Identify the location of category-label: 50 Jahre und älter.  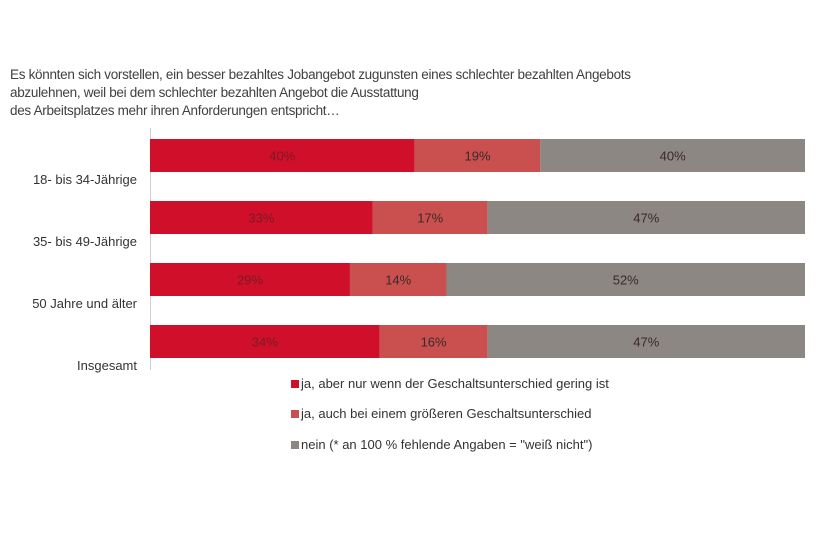
(84, 303).